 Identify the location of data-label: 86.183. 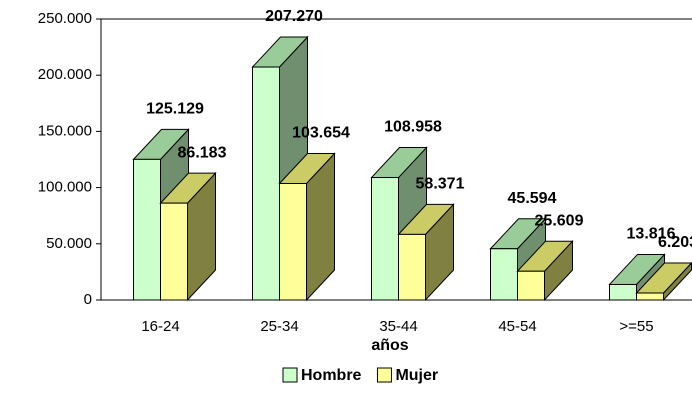
(202, 152).